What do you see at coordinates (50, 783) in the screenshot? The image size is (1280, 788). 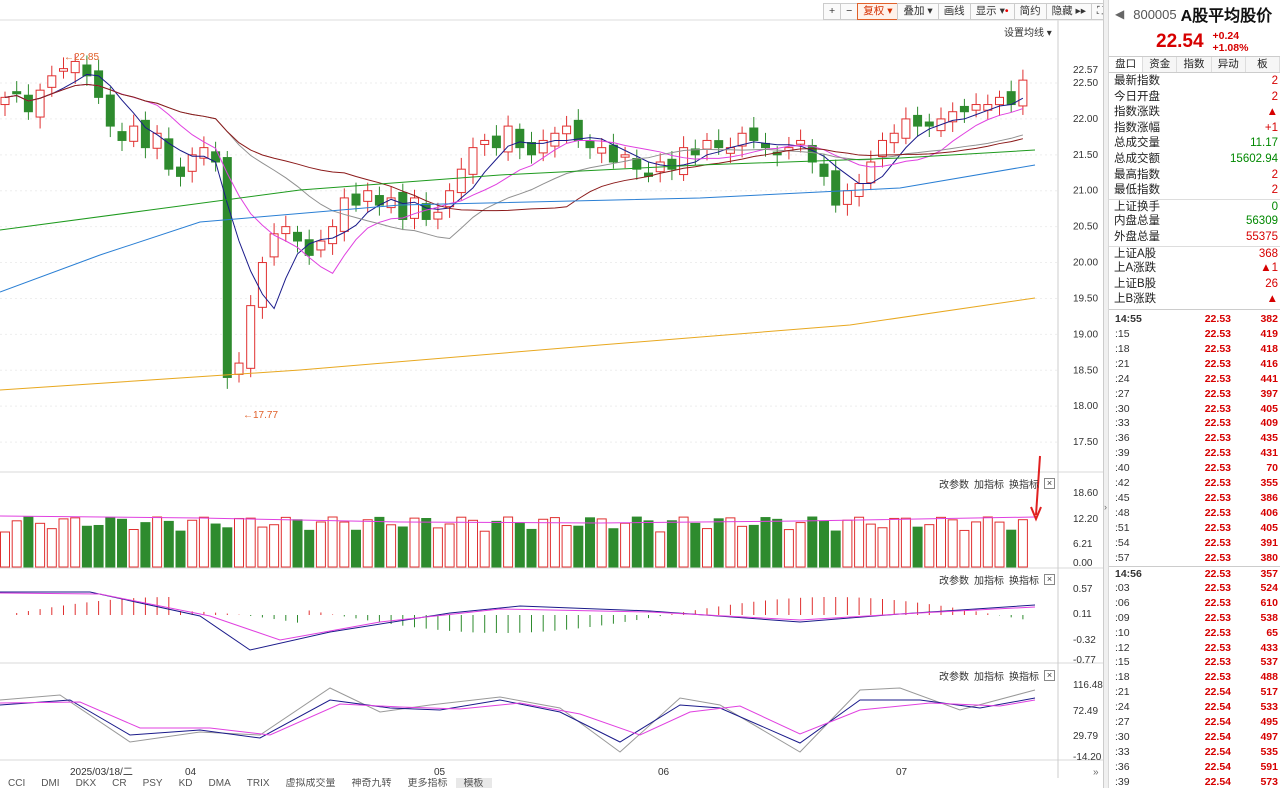 I see `indicator-tab: DMI` at bounding box center [50, 783].